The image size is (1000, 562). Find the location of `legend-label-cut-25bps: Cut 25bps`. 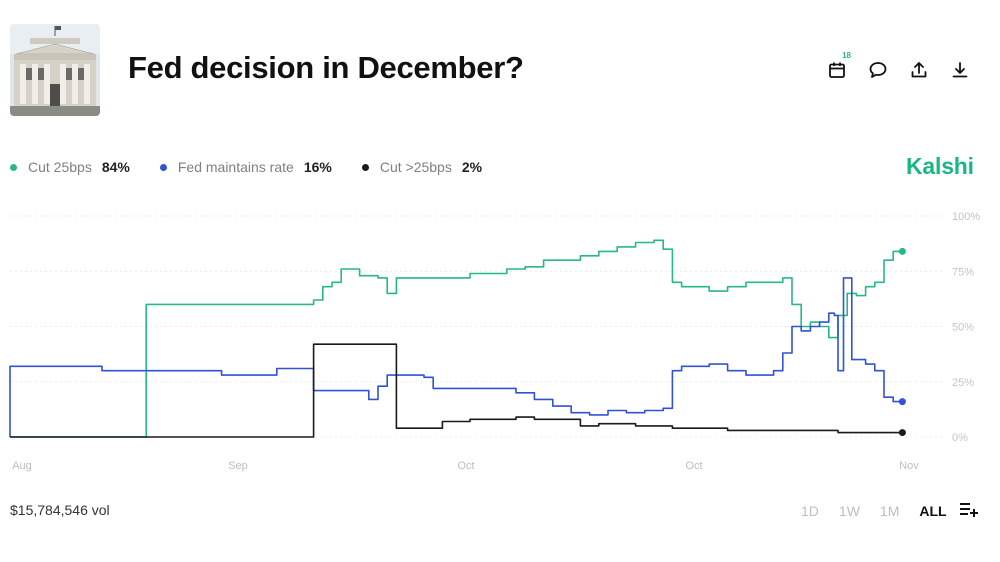

legend-label-cut-25bps: Cut 25bps is located at coordinates (60, 167).